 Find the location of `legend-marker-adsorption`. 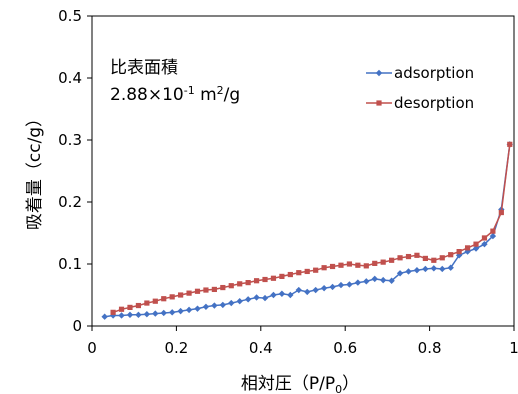

legend-marker-adsorption is located at coordinates (379, 73).